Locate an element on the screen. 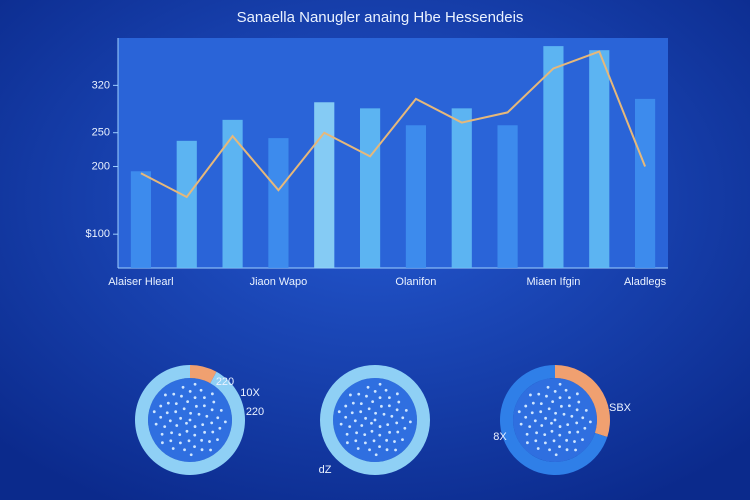 This screenshot has height=500, width=750. y-tick-label: 200 is located at coordinates (101, 166).